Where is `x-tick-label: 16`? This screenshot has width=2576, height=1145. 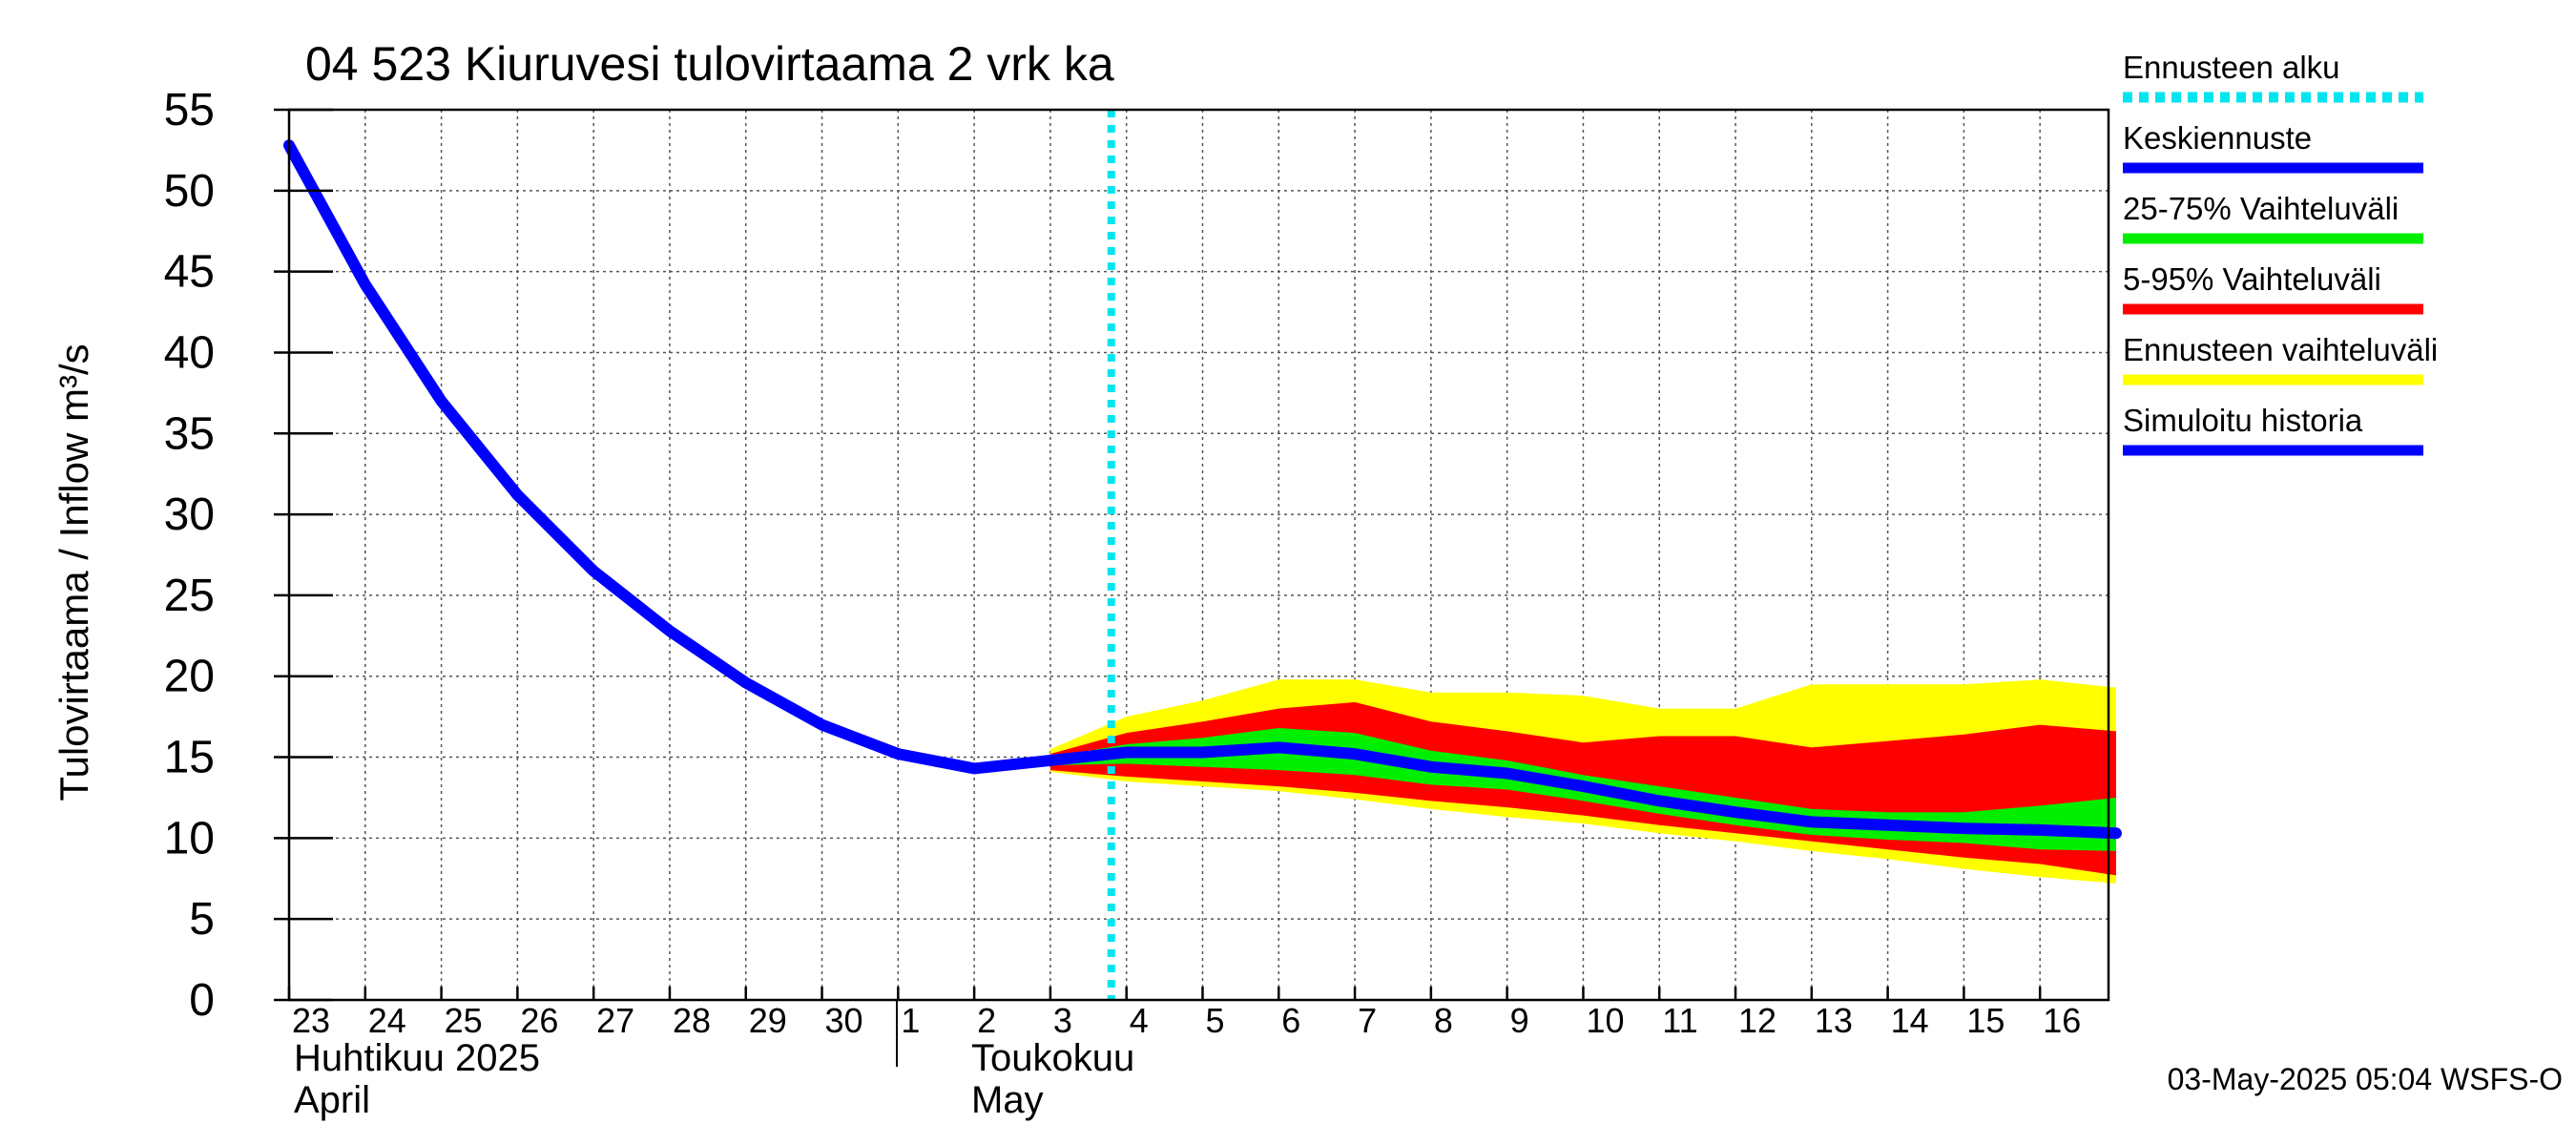 x-tick-label: 16 is located at coordinates (2062, 1021).